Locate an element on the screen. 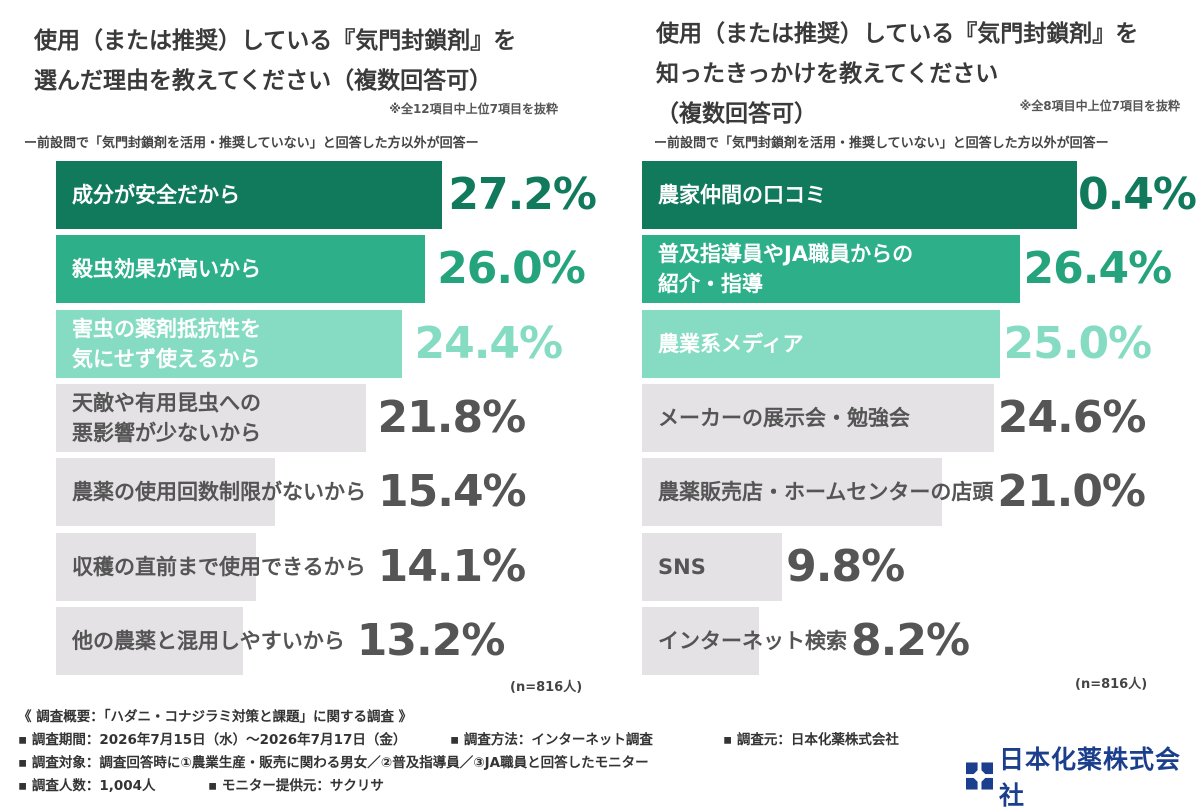 The height and width of the screenshot is (812, 1200). right-bar-label-6: SNS is located at coordinates (682, 566).